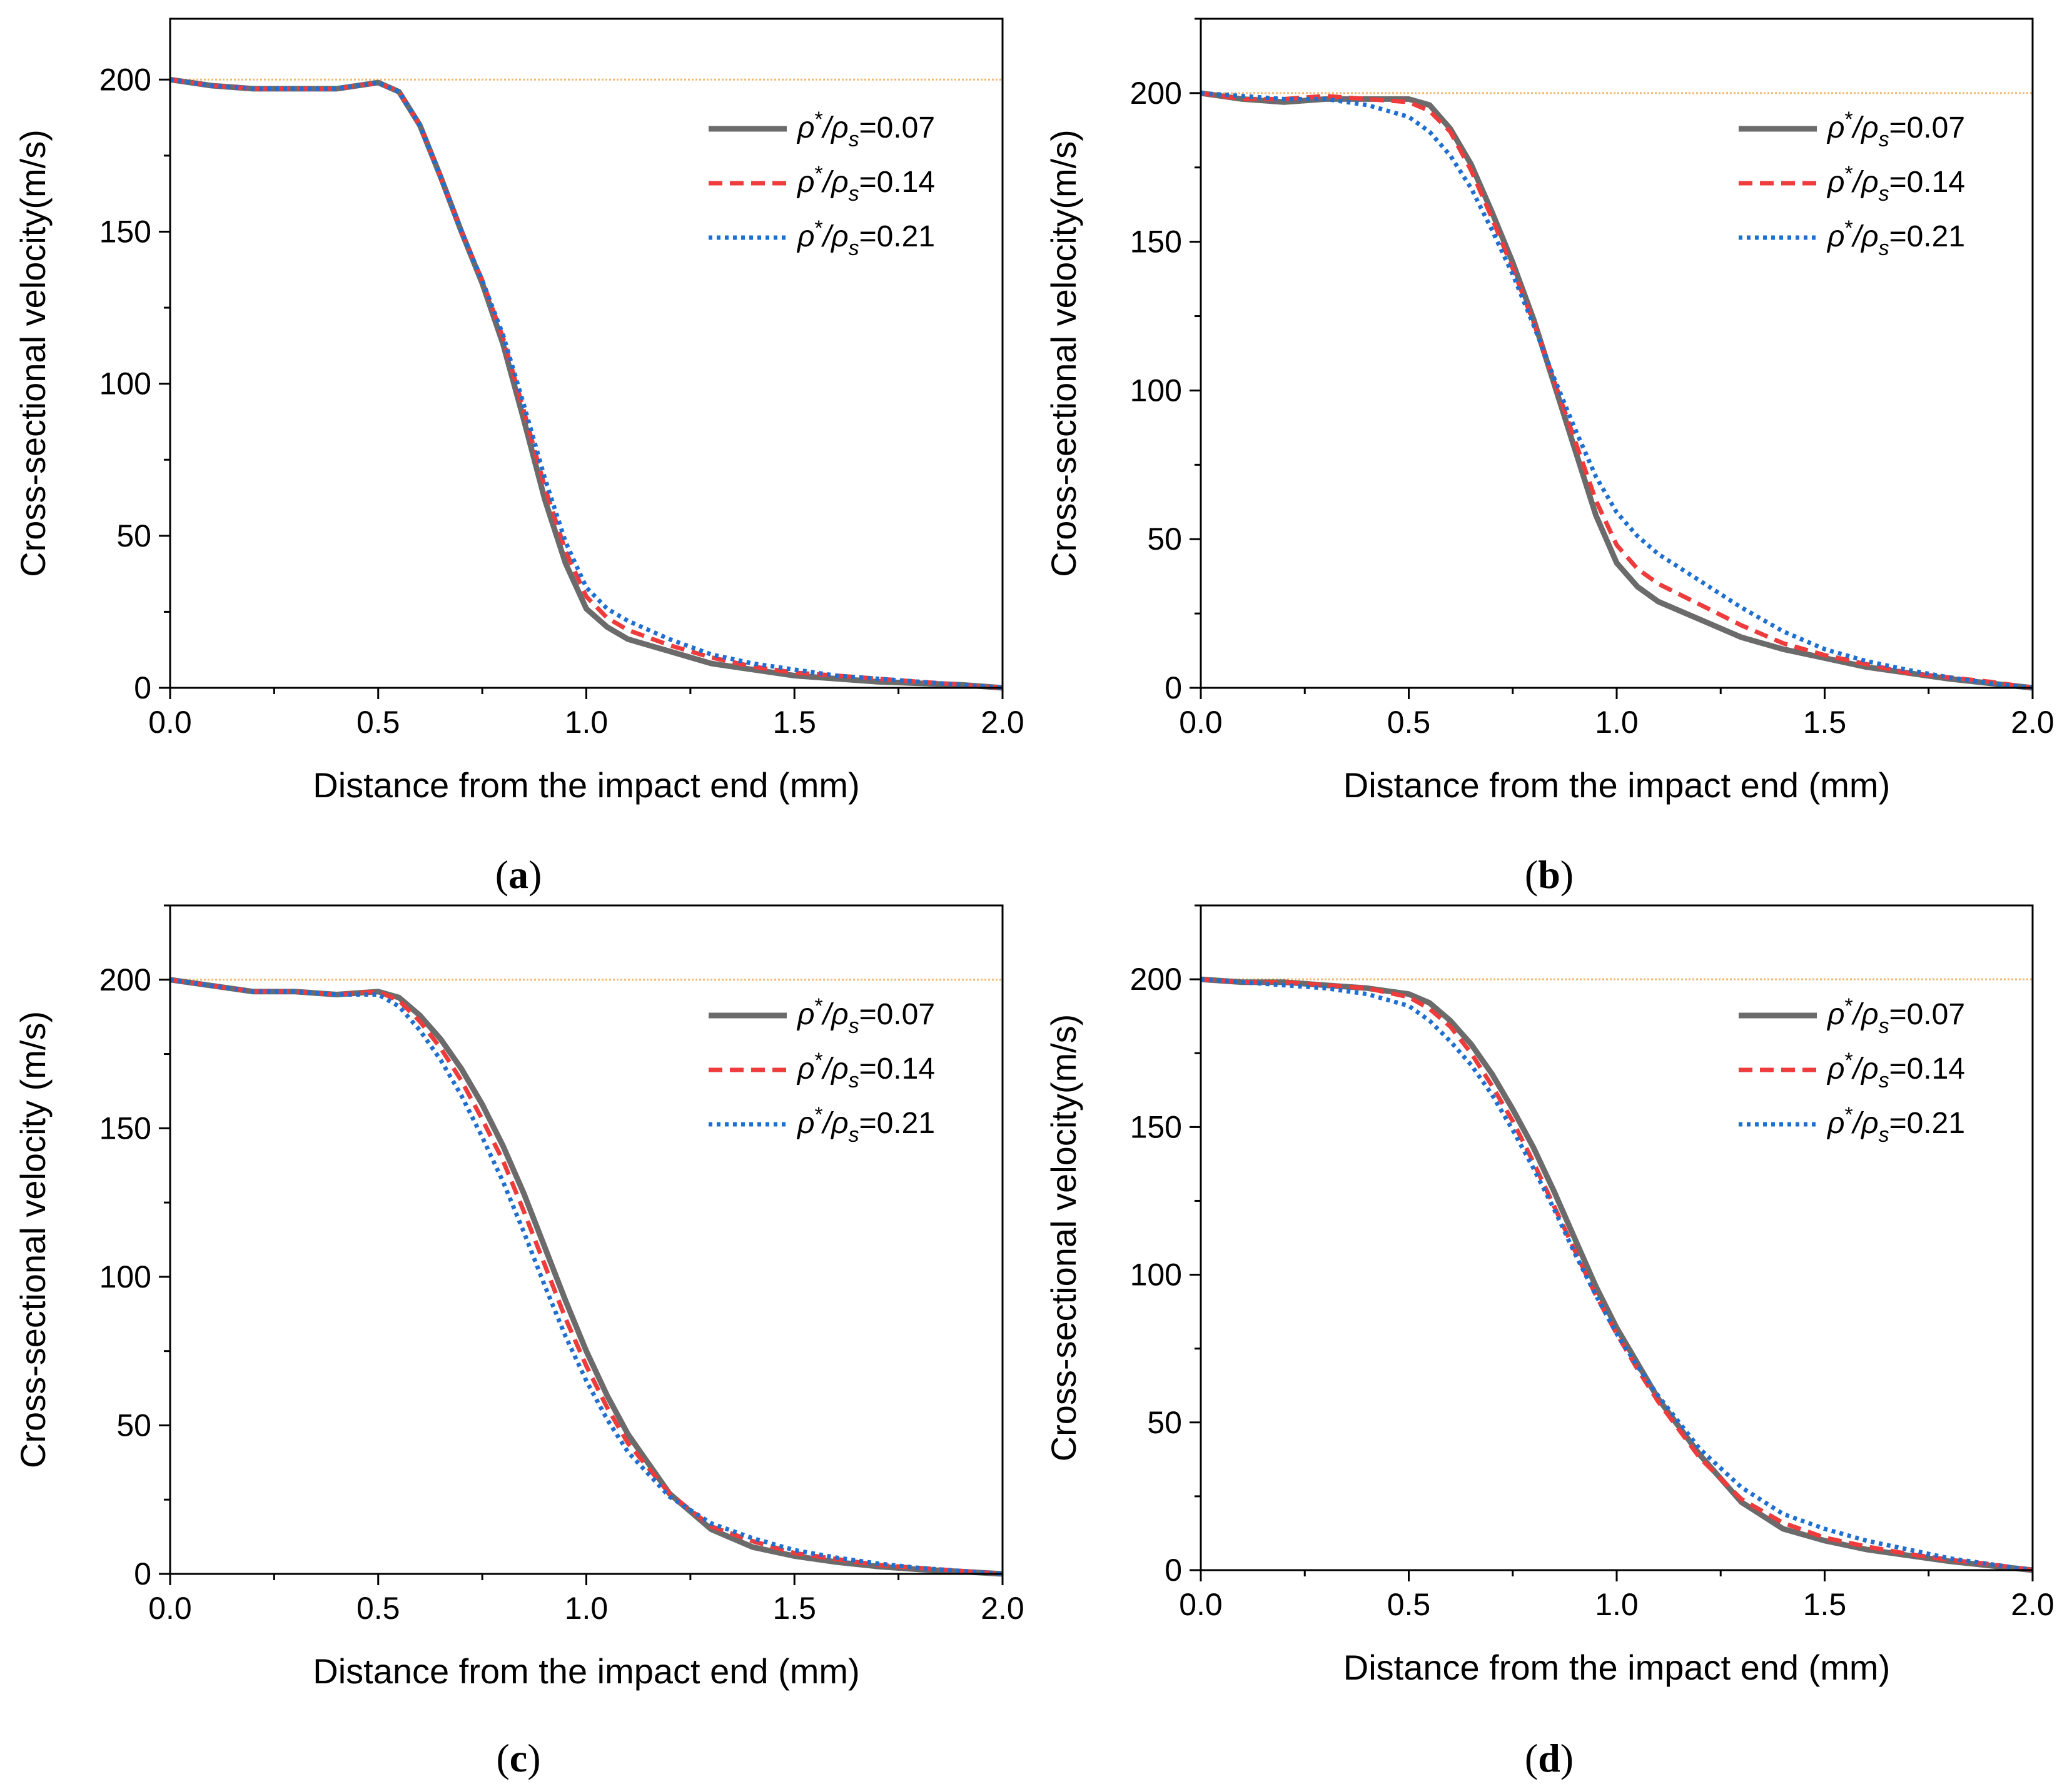 The height and width of the screenshot is (1784, 2072). I want to click on panel-caption: (c), so click(518, 1758).